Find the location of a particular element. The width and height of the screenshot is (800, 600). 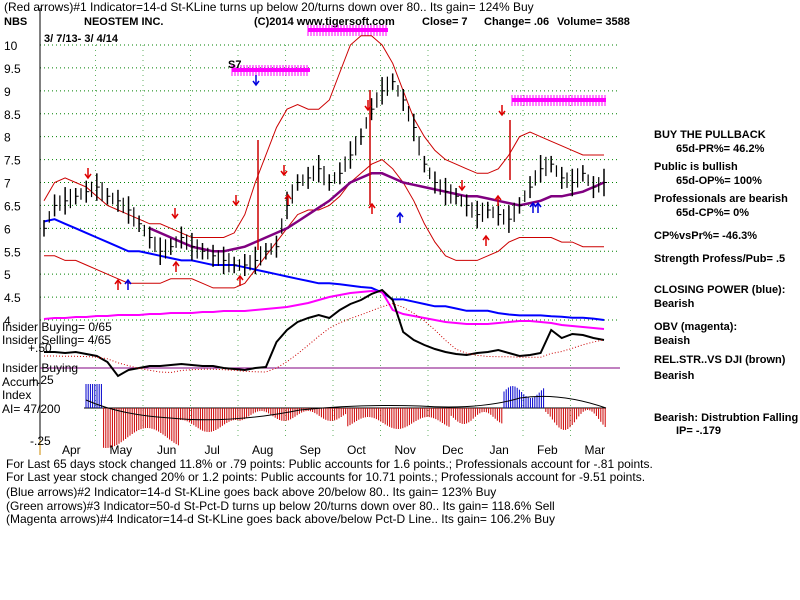

rel-strength-series is located at coordinates (324, 333).